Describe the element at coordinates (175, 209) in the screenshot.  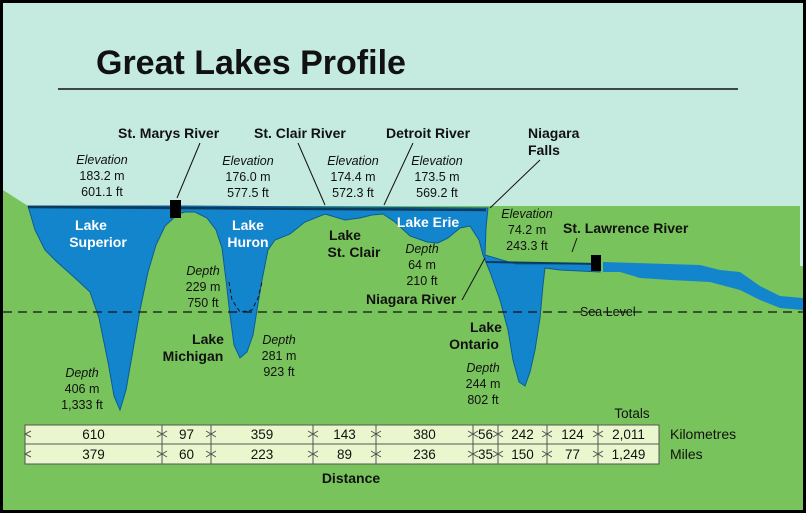
I see `st-marys-lock-marker` at that location.